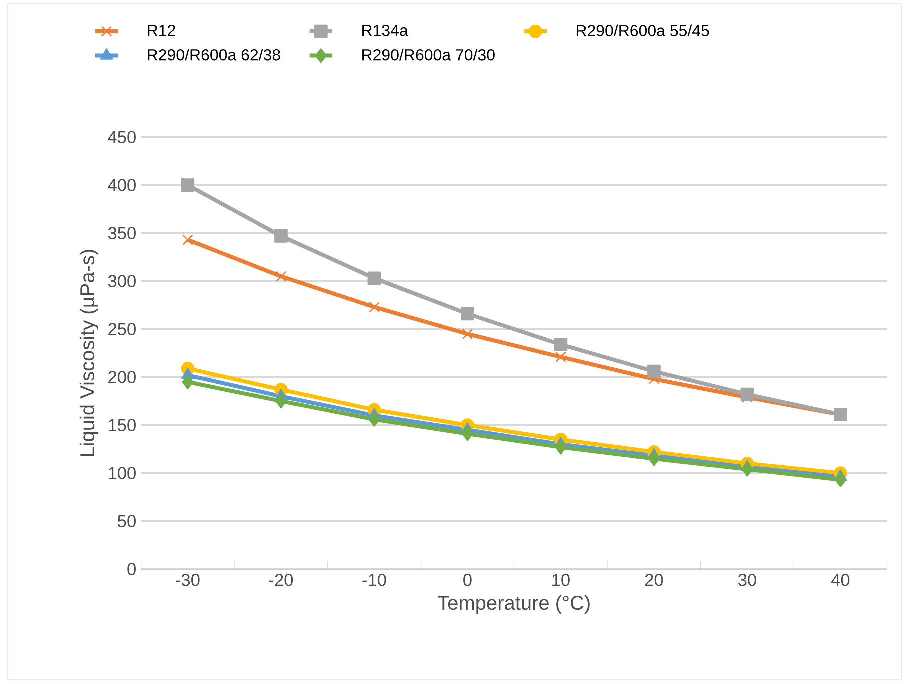 This screenshot has height=684, width=906. What do you see at coordinates (188, 580) in the screenshot?
I see `x-tick-label: -30` at bounding box center [188, 580].